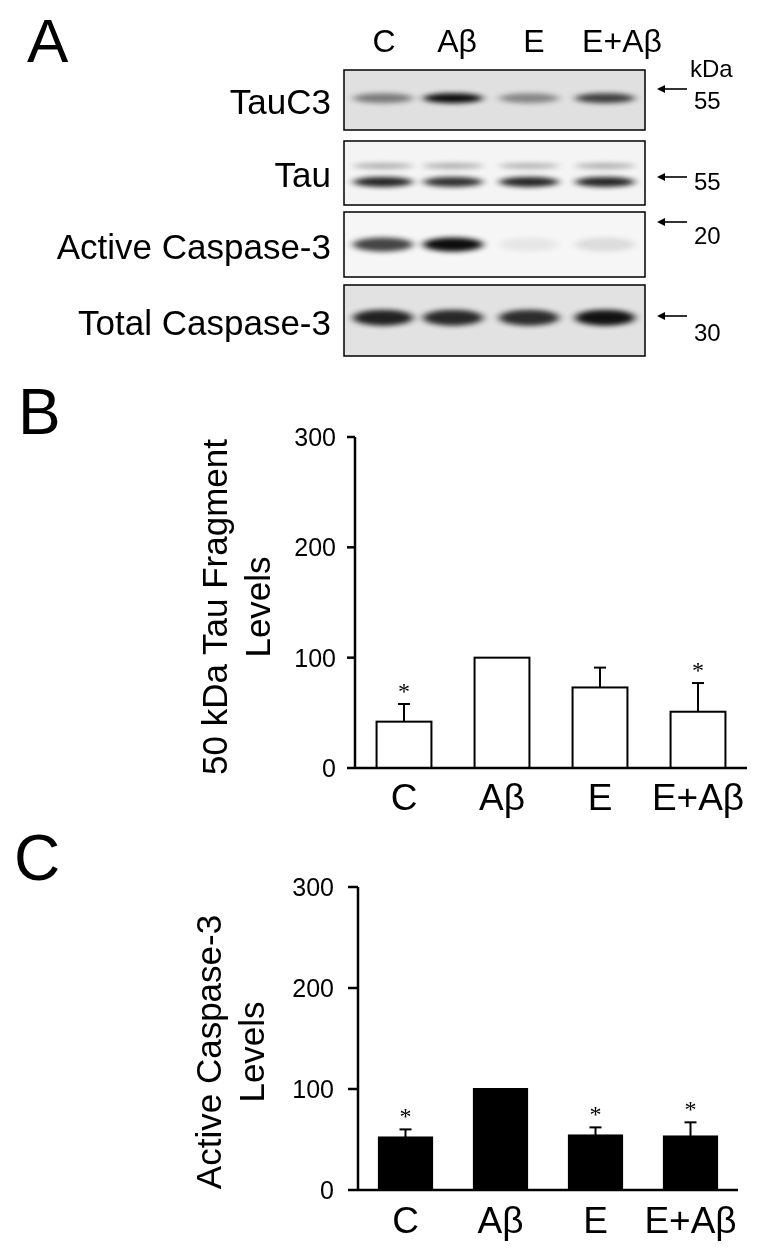 Image resolution: width=774 pixels, height=1251 pixels. Describe the element at coordinates (204, 322) in the screenshot. I see `category-label: Total Caspase-3` at that location.